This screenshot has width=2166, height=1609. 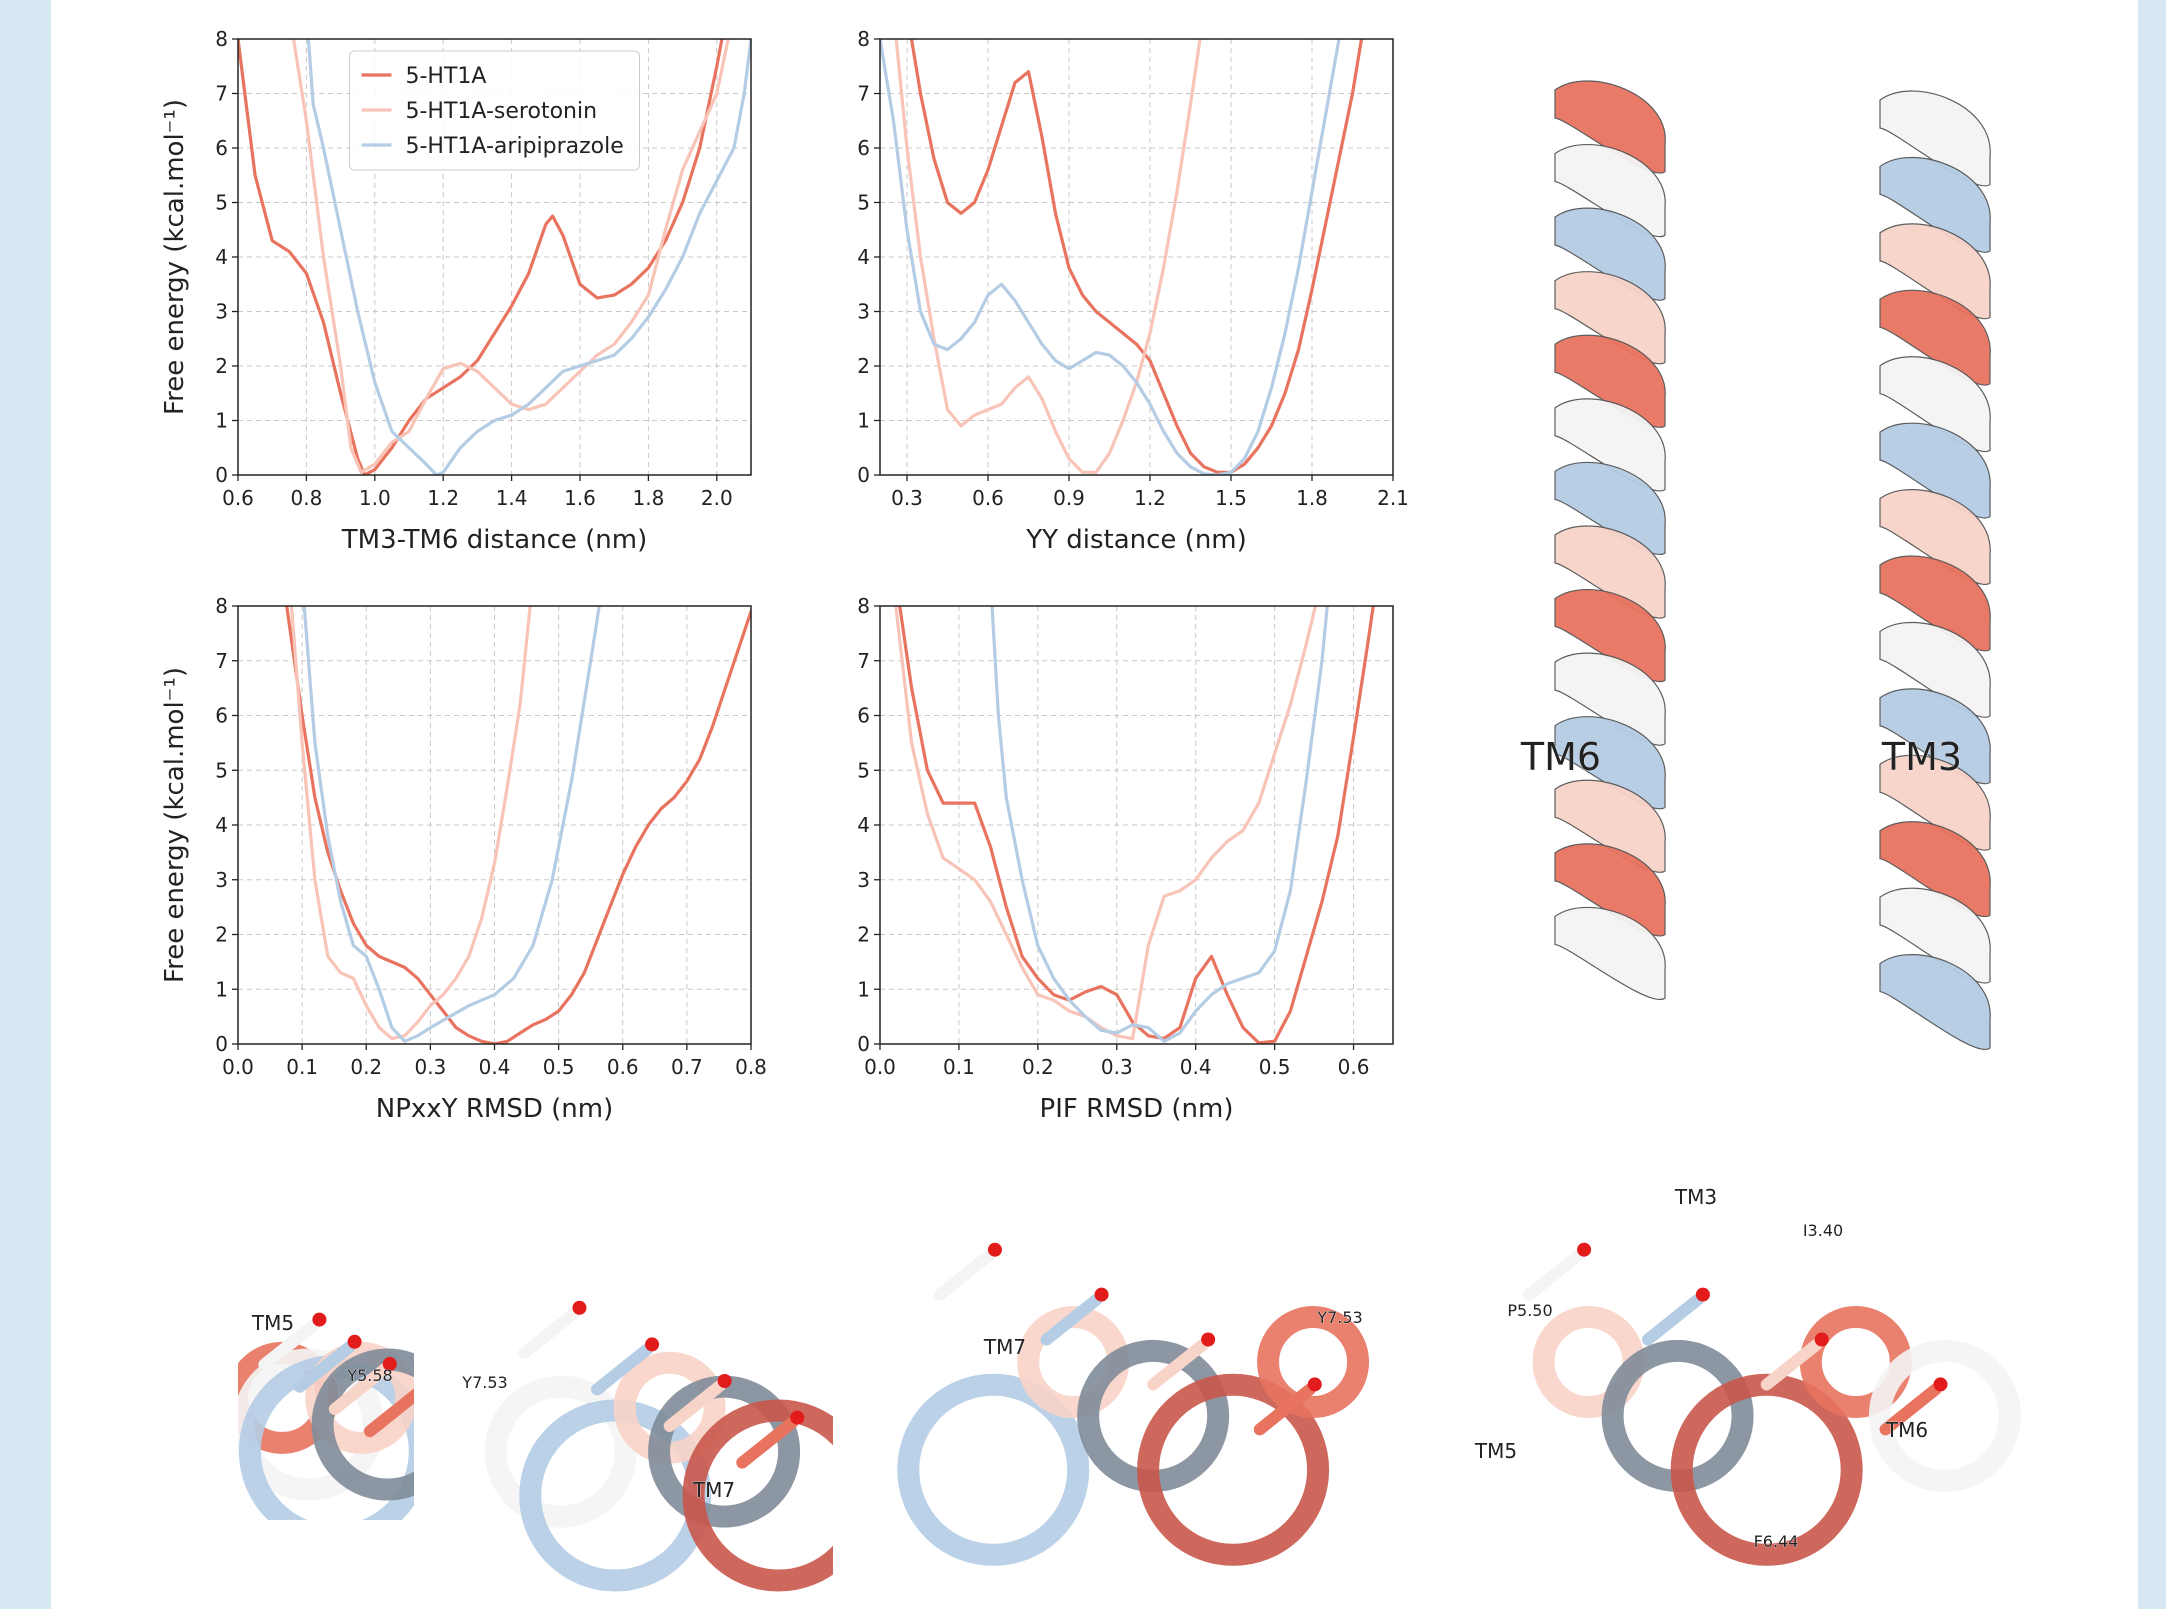 What do you see at coordinates (1150, 498) in the screenshot?
I see `x-tick-label: 1.2` at bounding box center [1150, 498].